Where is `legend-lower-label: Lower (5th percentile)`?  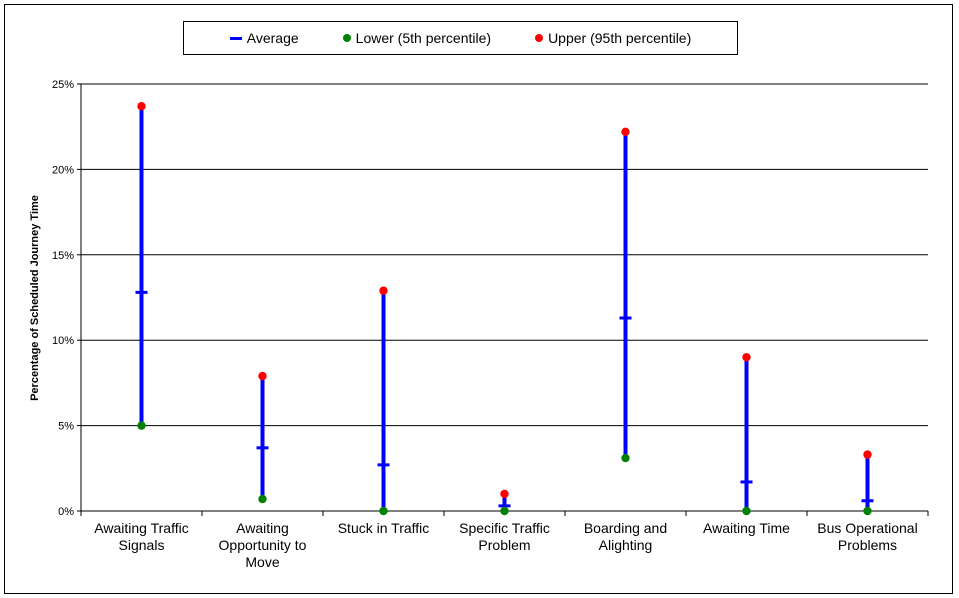
legend-lower-label: Lower (5th percentile) is located at coordinates (423, 38).